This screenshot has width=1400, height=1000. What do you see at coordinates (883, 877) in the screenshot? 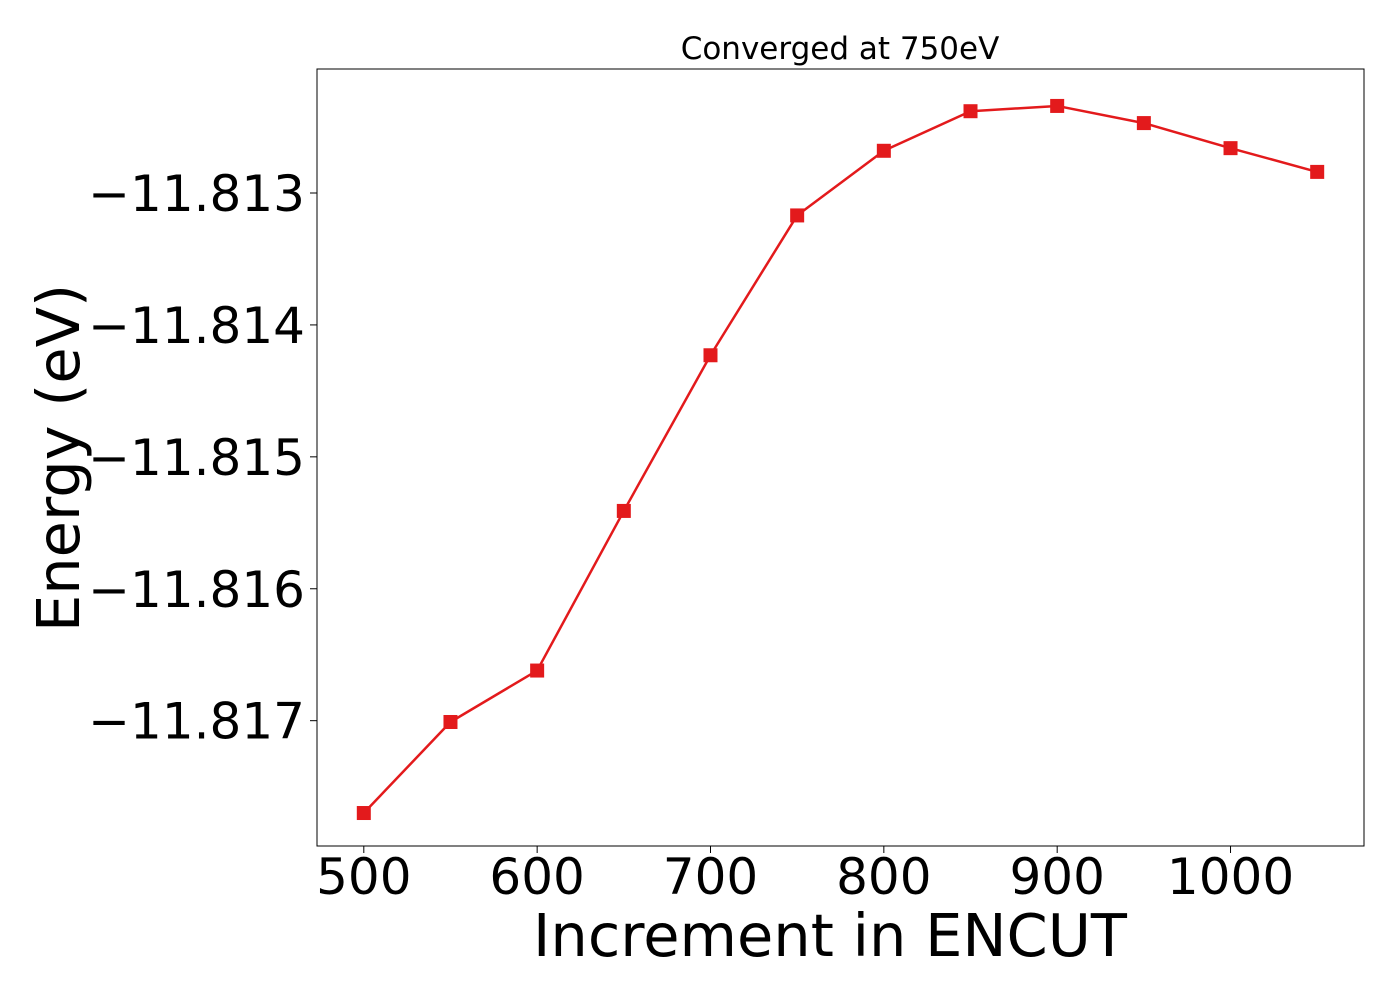
I see `x-tick-label: 800` at bounding box center [883, 877].